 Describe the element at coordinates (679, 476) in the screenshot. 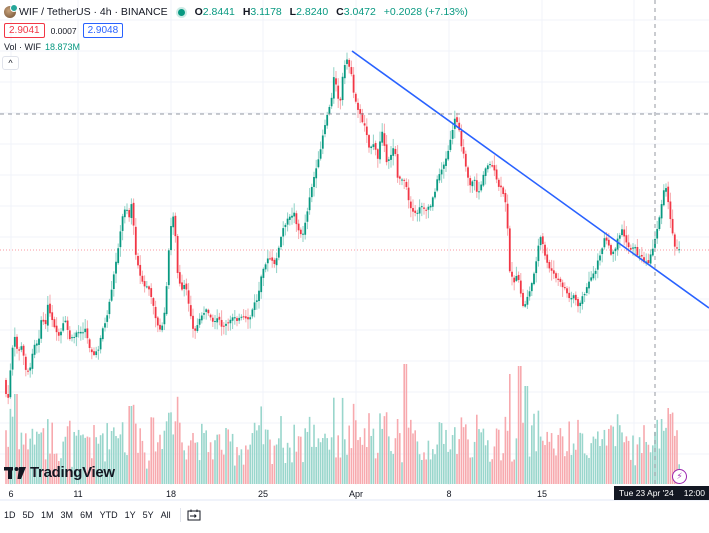

I see `lightning-alert-icon: ⚡` at that location.